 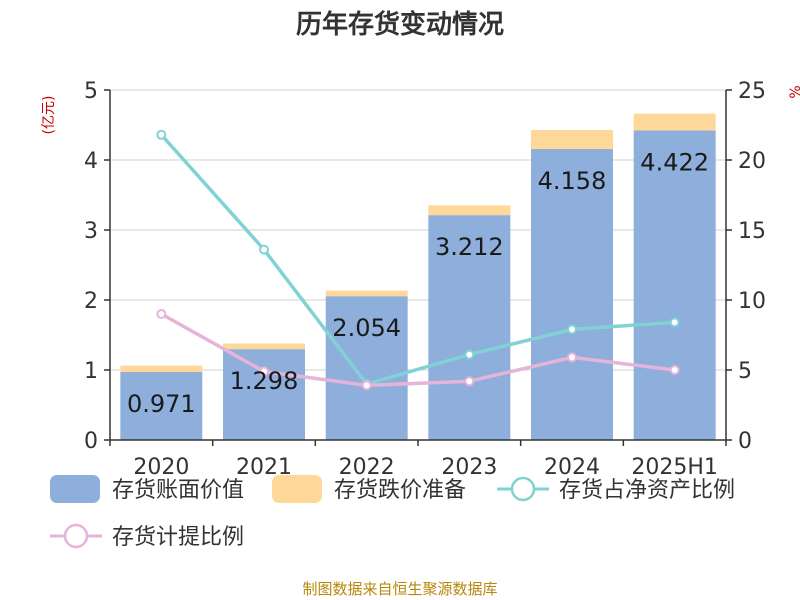 I want to click on left-tick-label: 3, so click(x=91, y=231).